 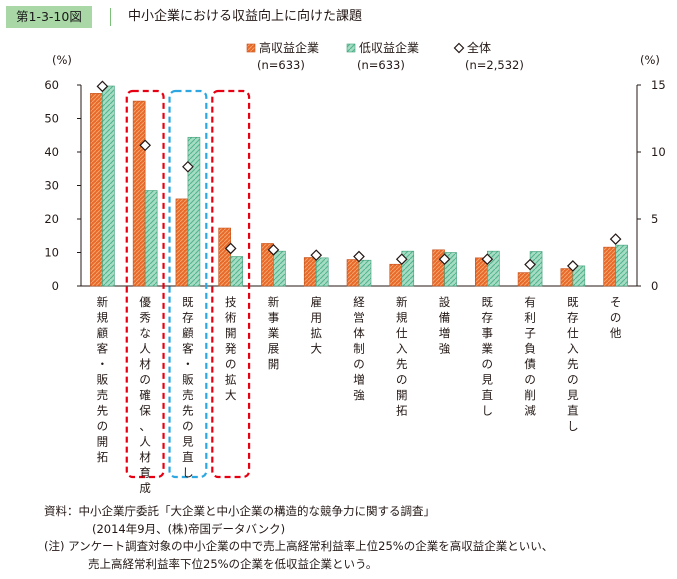 What do you see at coordinates (494, 65) in the screenshot?
I see `legend-sample-size: (n=2,532)` at bounding box center [494, 65].